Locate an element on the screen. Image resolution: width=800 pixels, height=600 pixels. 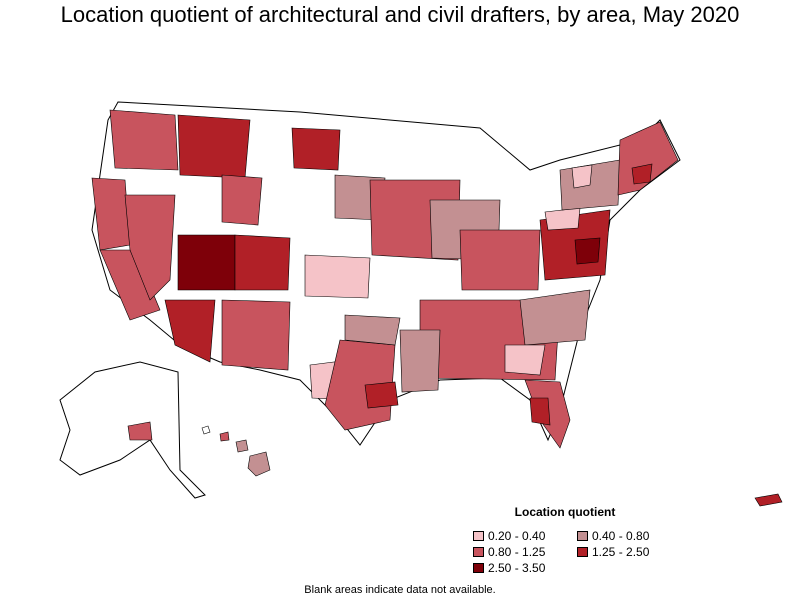
puerto-rico is located at coordinates (768, 500).